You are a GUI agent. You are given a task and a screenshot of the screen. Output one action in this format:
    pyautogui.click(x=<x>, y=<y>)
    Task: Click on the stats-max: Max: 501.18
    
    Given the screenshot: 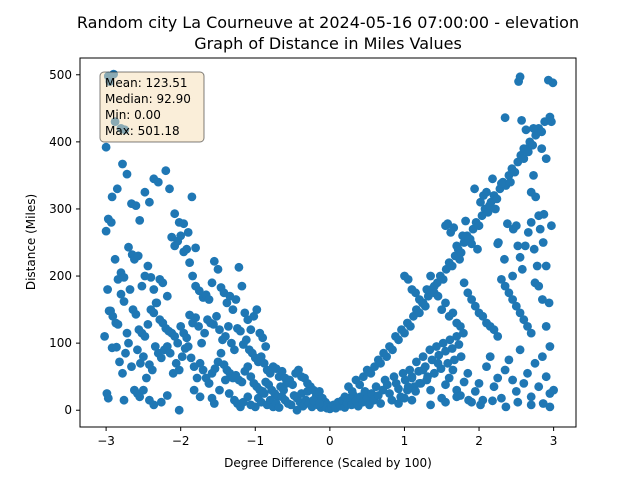 What is the action you would take?
    pyautogui.click(x=142, y=131)
    